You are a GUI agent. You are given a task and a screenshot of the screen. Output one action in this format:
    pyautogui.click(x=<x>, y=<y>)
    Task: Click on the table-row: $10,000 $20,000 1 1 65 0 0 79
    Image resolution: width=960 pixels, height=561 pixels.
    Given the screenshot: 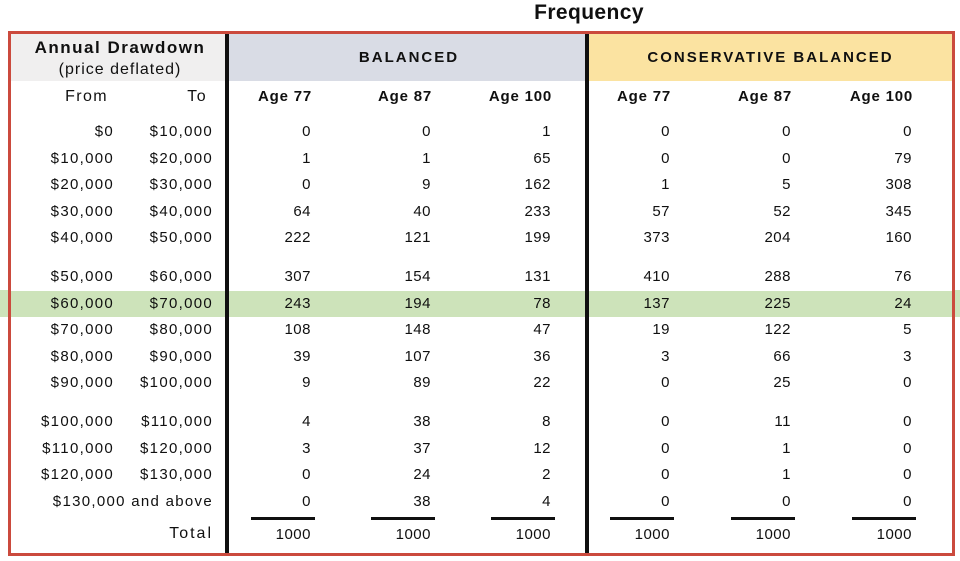 What is the action you would take?
    pyautogui.click(x=481, y=159)
    